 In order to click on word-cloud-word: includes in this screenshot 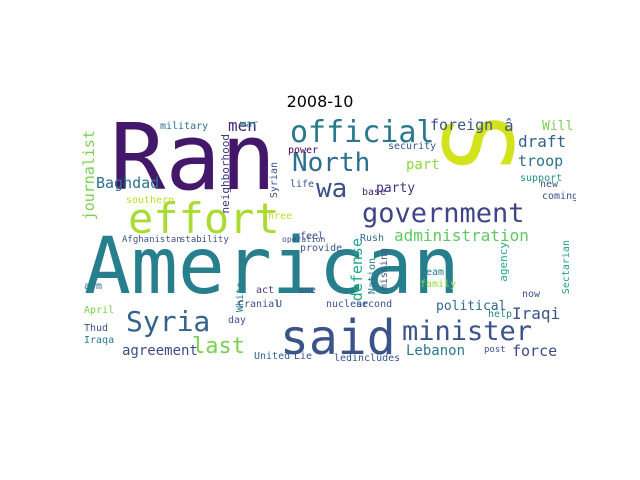, I will do `click(376, 358)`.